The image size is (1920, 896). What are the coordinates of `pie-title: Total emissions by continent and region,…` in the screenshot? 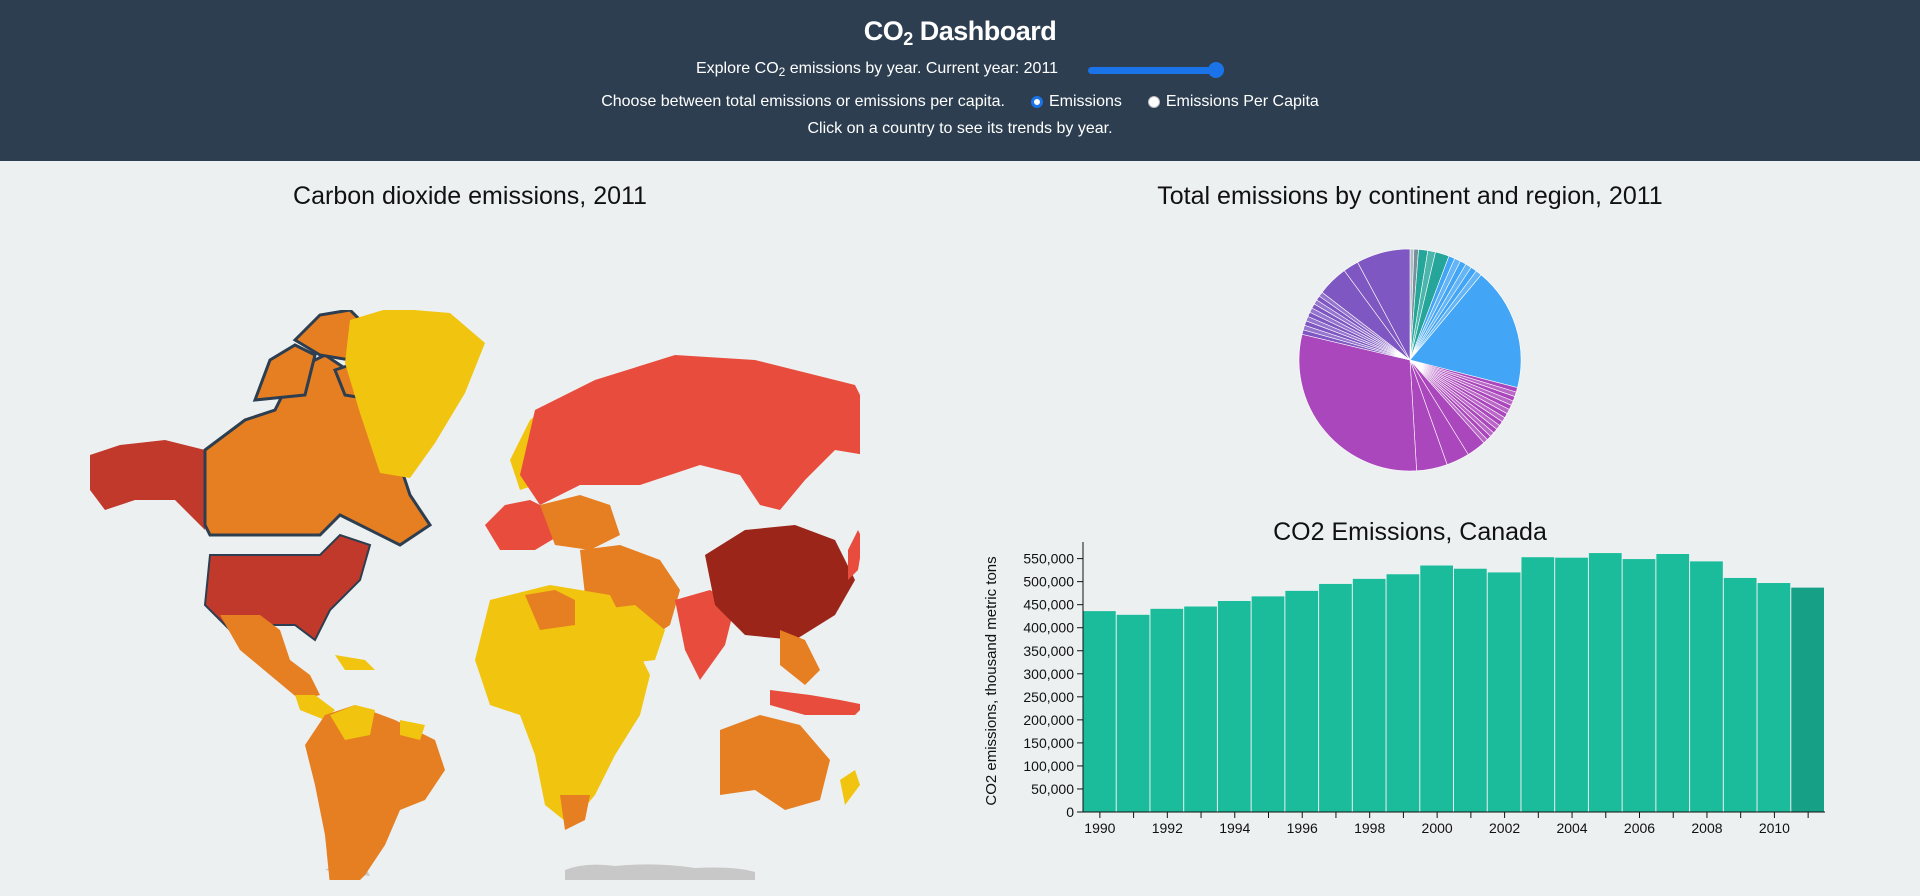 It's located at (1410, 196).